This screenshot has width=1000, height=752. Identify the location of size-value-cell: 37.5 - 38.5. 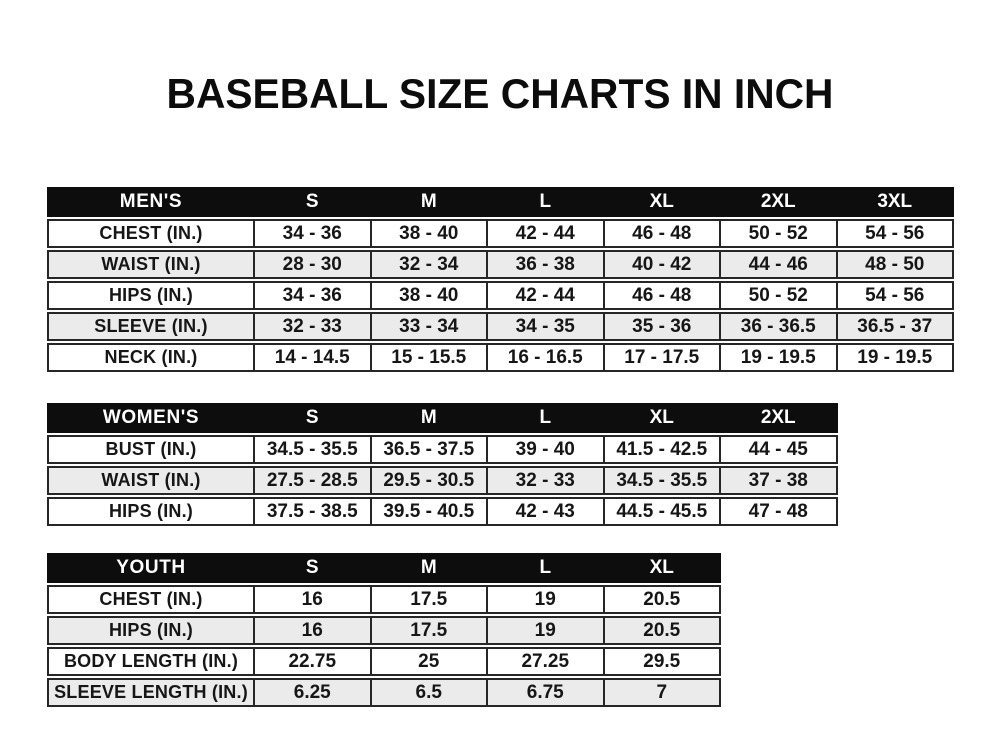
(311, 511).